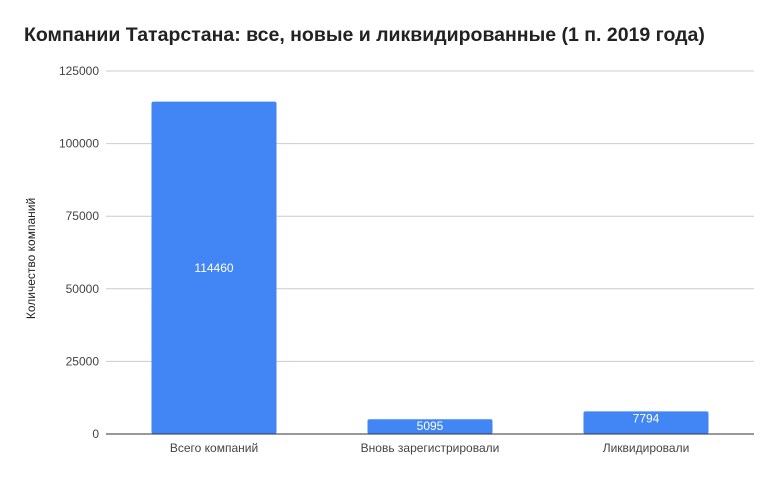 The image size is (778, 479). I want to click on y-tick-label: 0, so click(95, 434).